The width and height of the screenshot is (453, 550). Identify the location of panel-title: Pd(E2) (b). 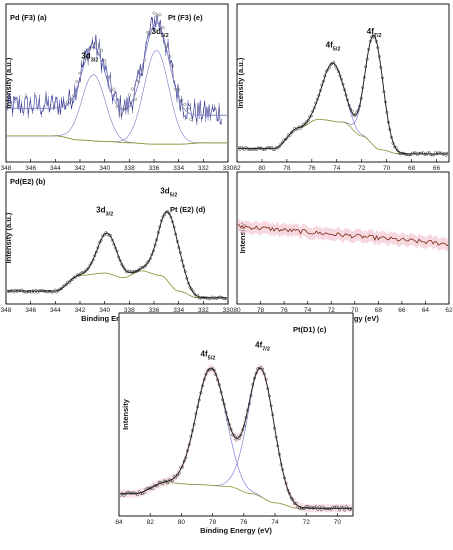
(28, 181).